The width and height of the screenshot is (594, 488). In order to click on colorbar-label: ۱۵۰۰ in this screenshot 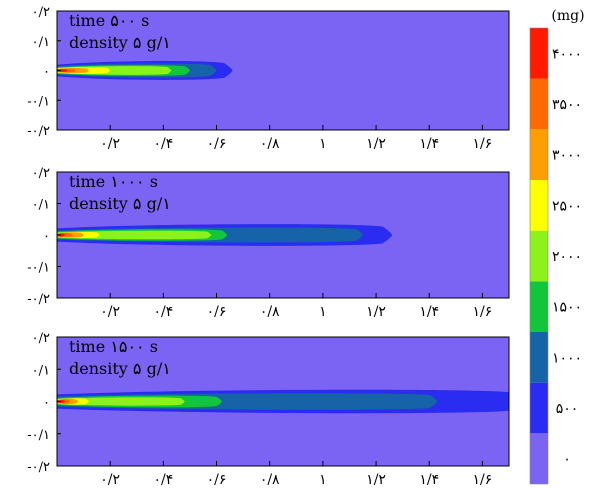, I will do `click(567, 308)`.